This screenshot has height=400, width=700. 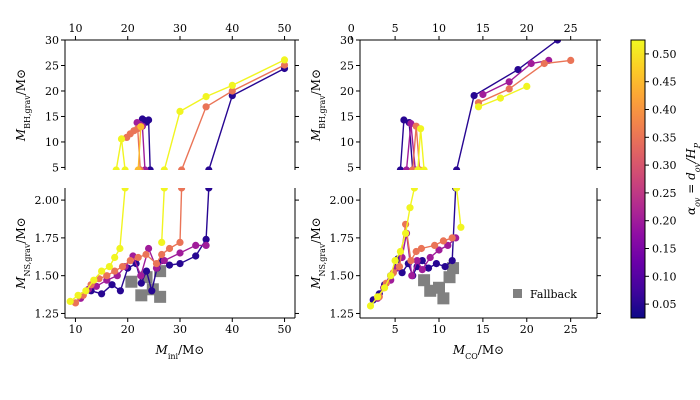 I want to click on x-axis-label-unit: /M⊙, so click(x=491, y=350).